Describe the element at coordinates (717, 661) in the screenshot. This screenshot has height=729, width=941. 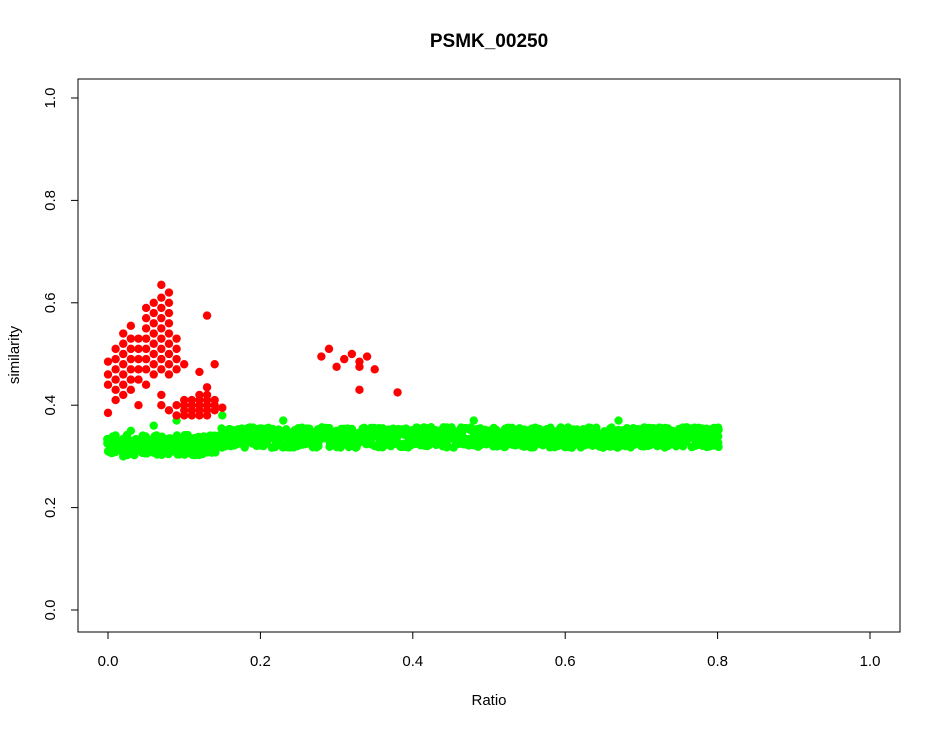
I see `x-tick-label: 0.8` at that location.